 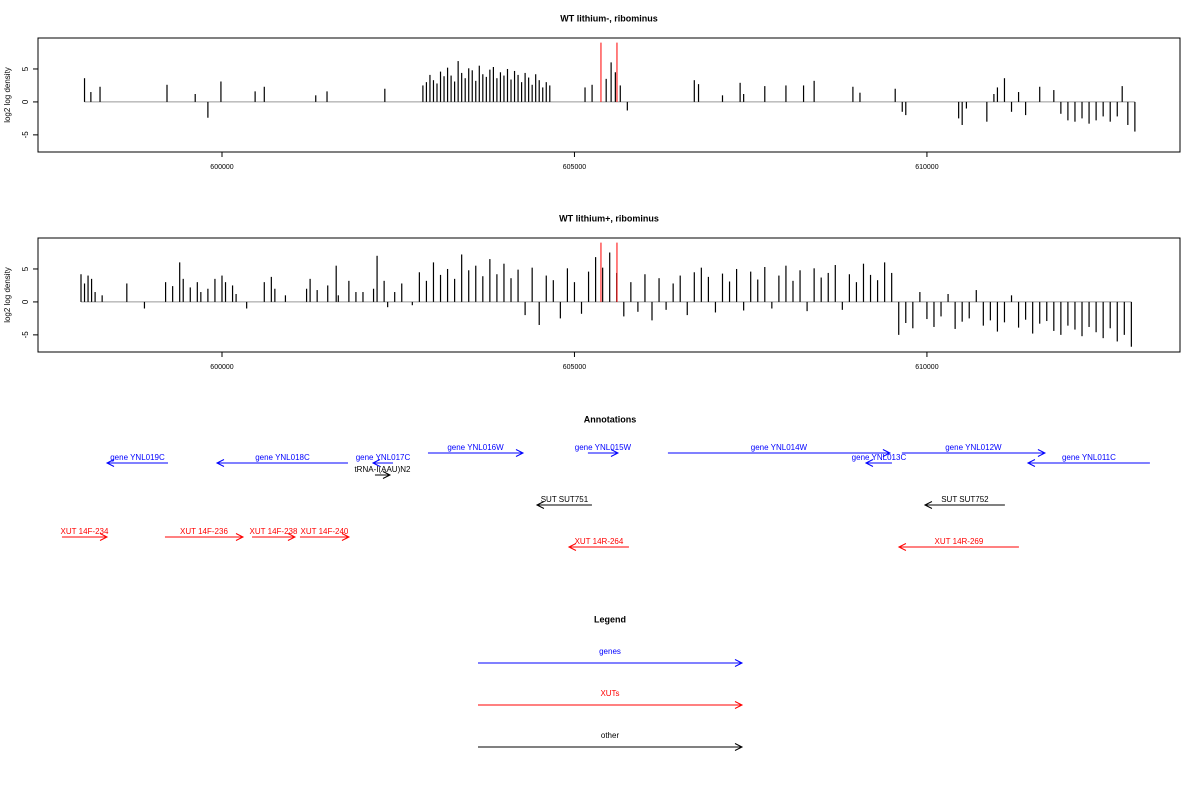 What do you see at coordinates (609, 693) in the screenshot?
I see `legend-label: XUTs` at bounding box center [609, 693].